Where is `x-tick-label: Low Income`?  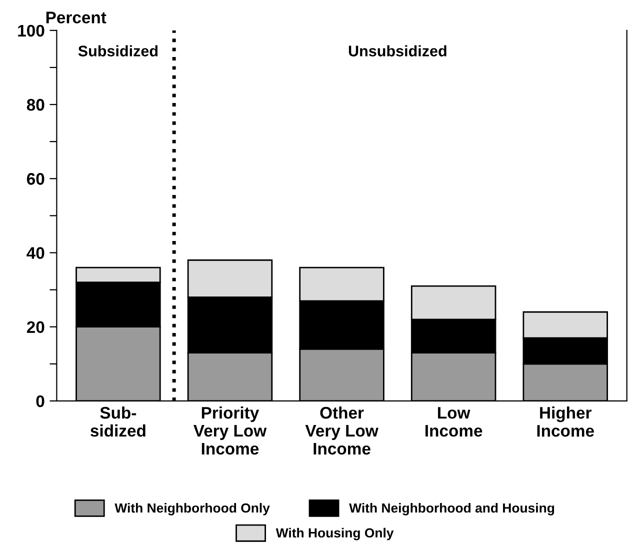 x-tick-label: Low Income is located at coordinates (454, 422).